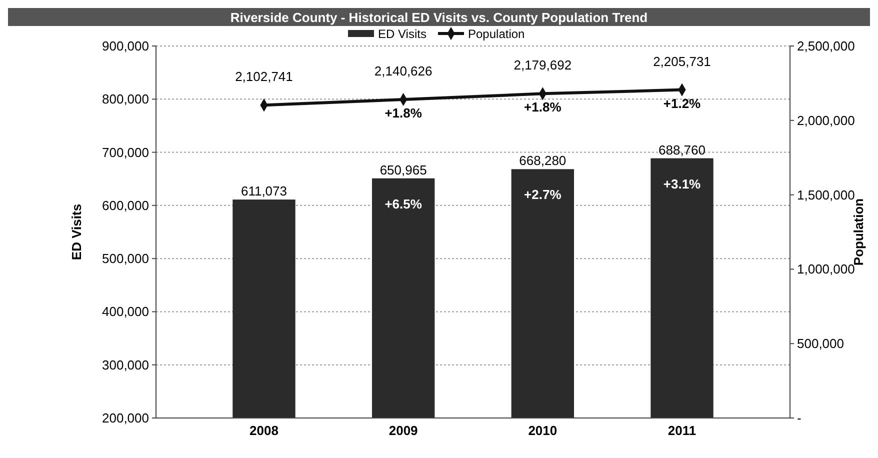 The height and width of the screenshot is (458, 878). I want to click on annotation: +6.5%, so click(403, 204).